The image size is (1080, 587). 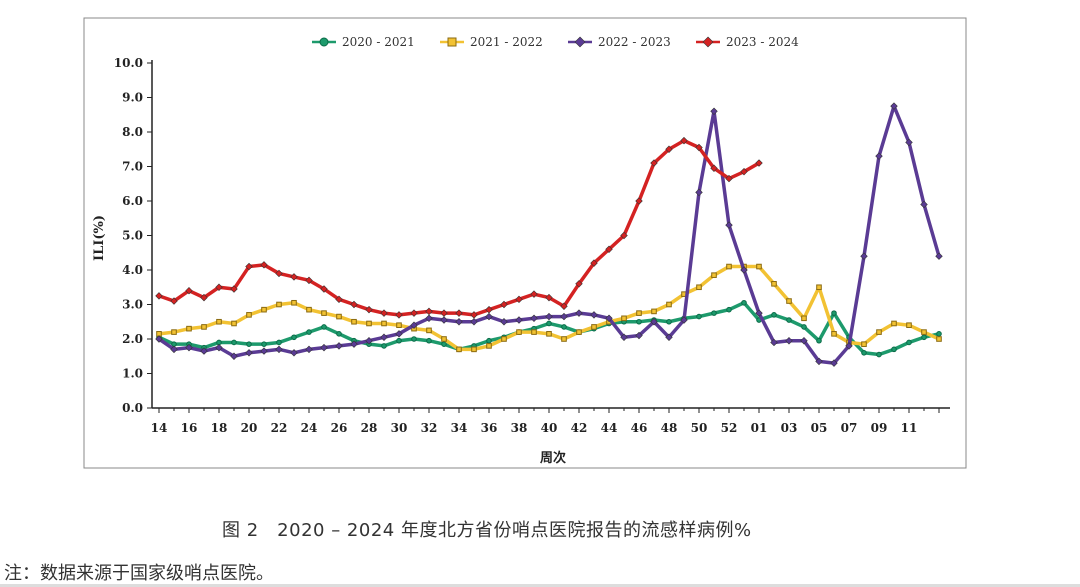 What do you see at coordinates (819, 428) in the screenshot?
I see `x-tick-label: 05` at bounding box center [819, 428].